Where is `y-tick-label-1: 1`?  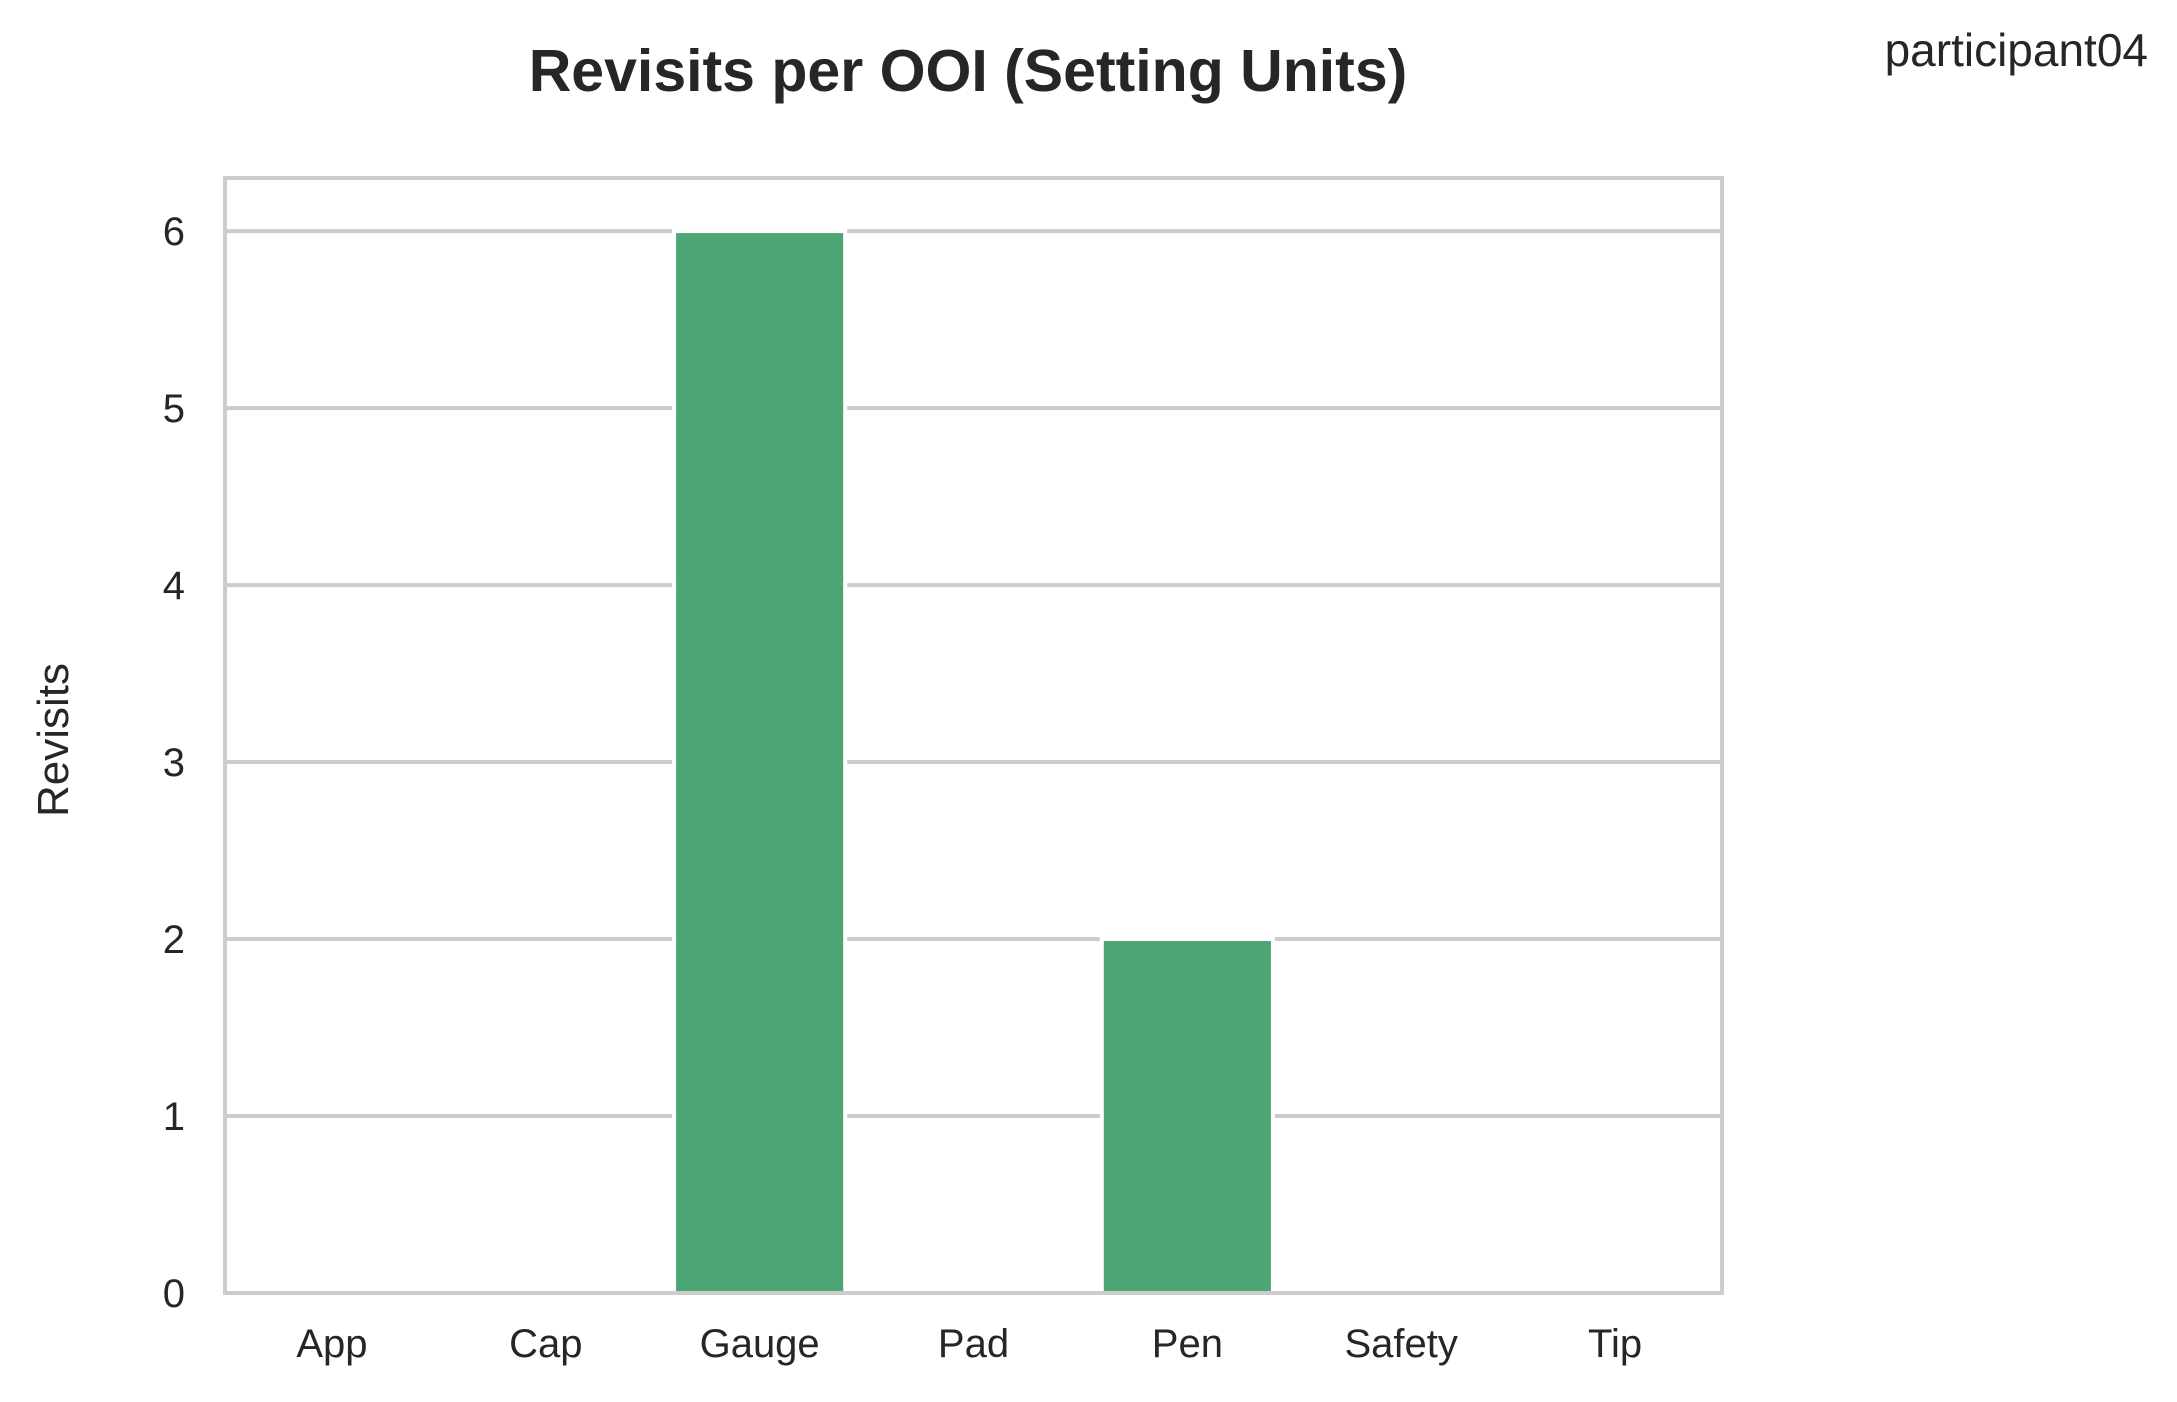 y-tick-label-1: 1 is located at coordinates (174, 1117).